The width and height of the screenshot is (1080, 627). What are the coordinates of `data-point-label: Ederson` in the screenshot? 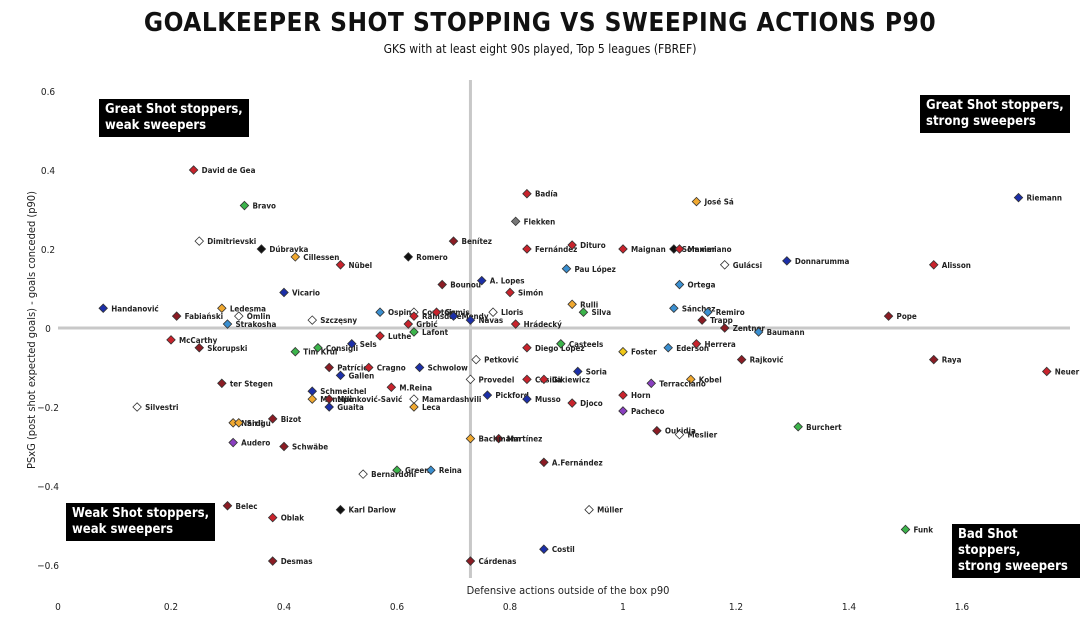 It's located at (692, 348).